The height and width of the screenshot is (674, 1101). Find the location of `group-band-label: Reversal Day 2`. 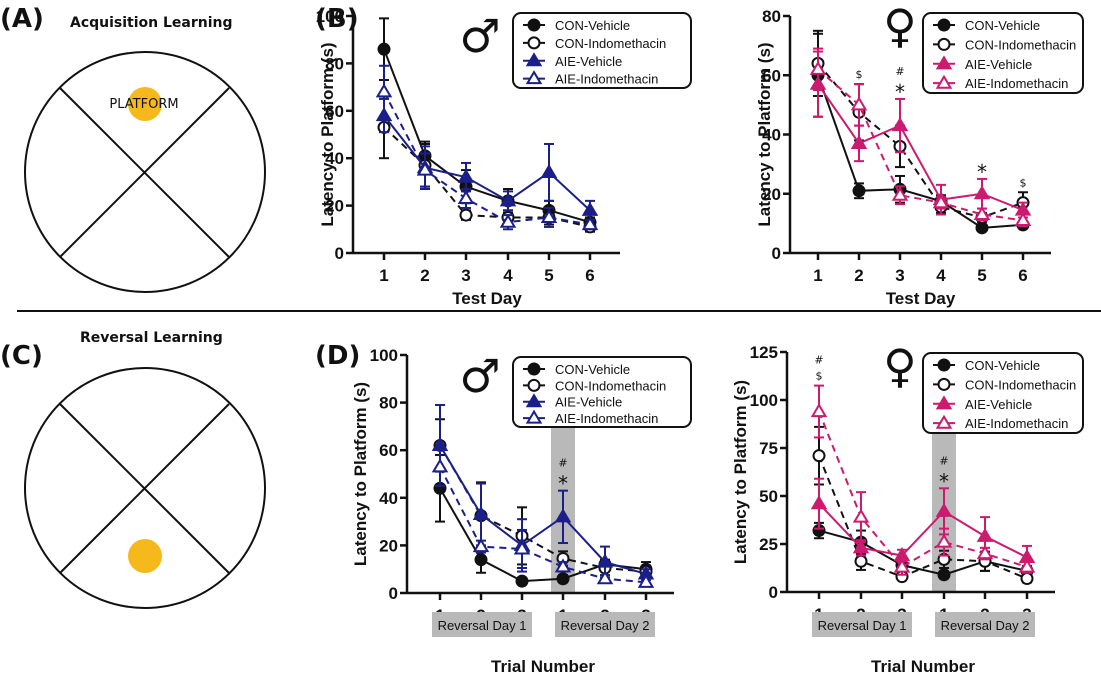

group-band-label: Reversal Day 2 is located at coordinates (605, 625).